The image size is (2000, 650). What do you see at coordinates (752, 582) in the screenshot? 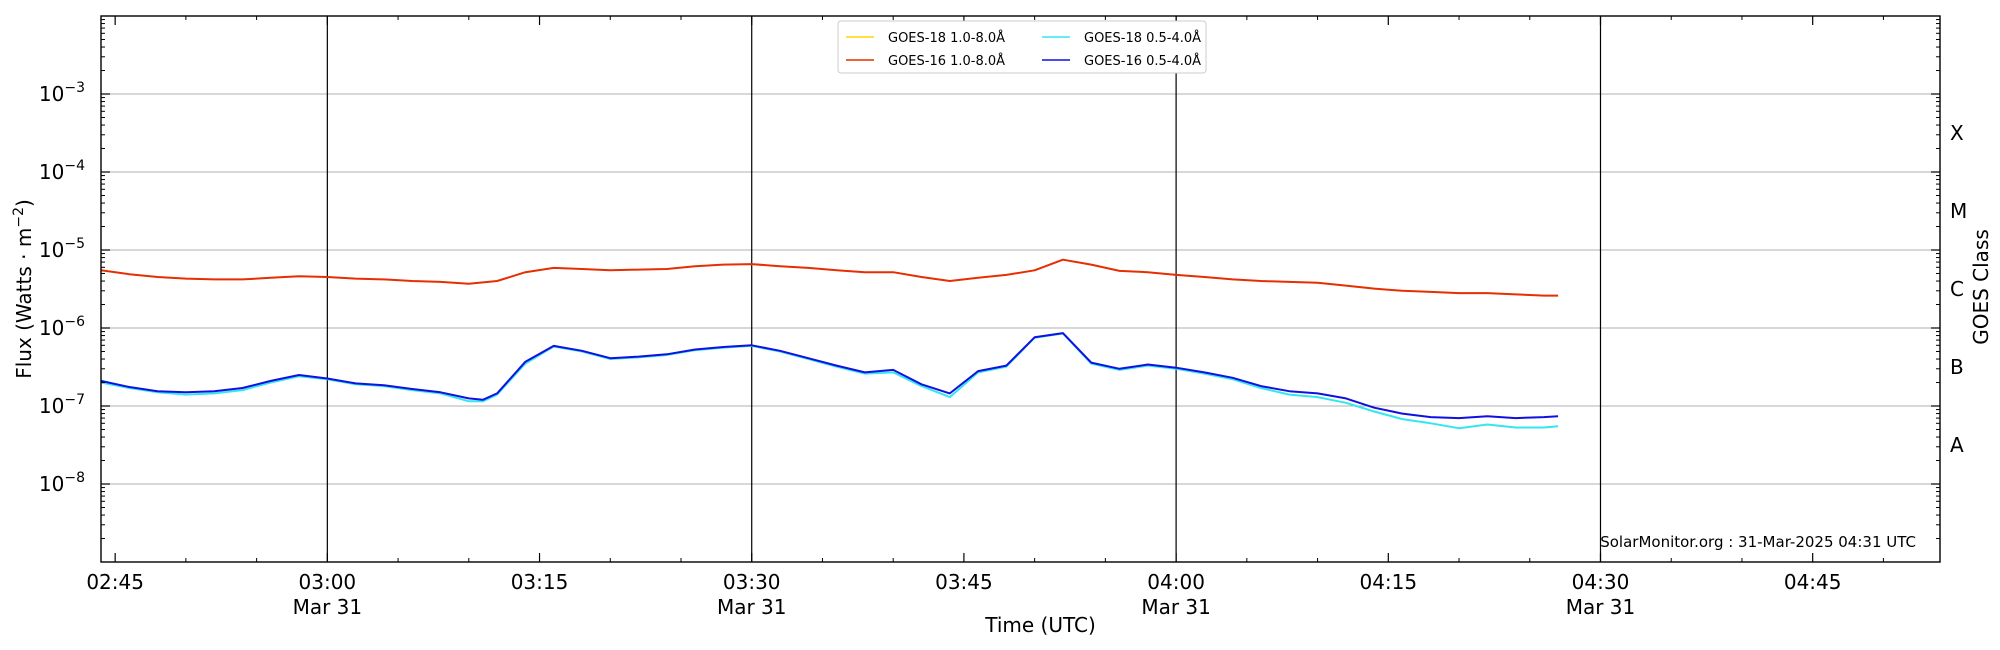
I see `x-tick-label: 03:30` at bounding box center [752, 582].